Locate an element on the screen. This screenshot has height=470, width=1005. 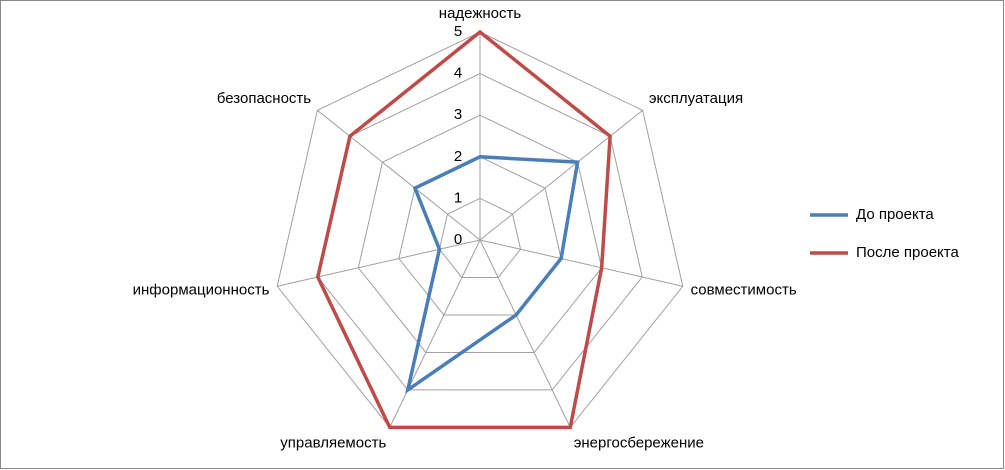
category-label: управляемость is located at coordinates (333, 443).